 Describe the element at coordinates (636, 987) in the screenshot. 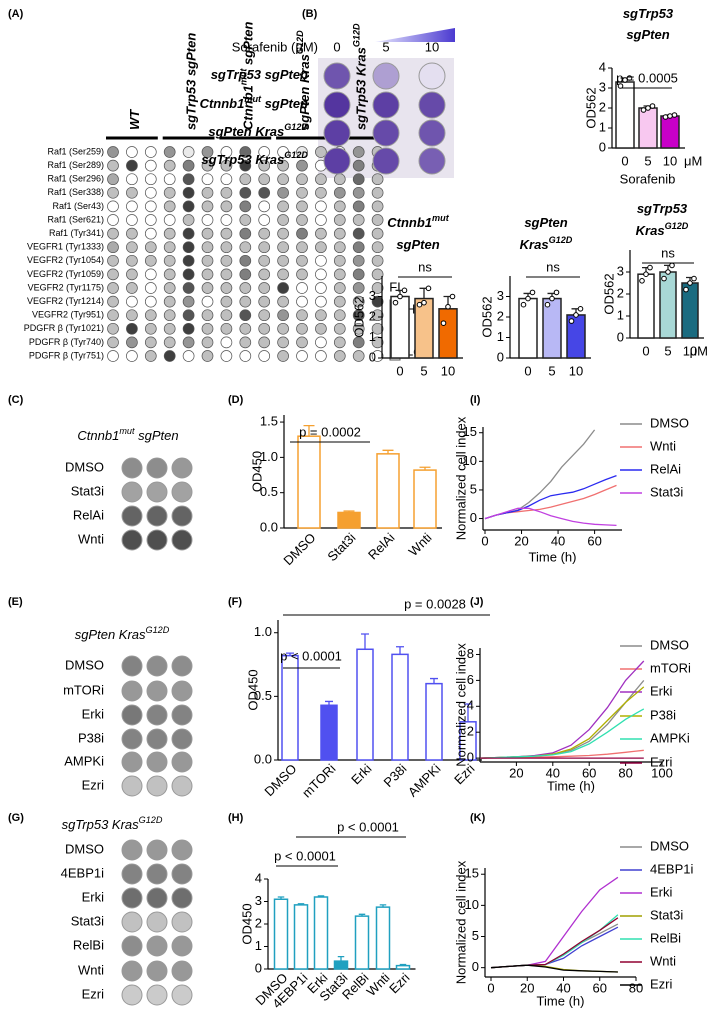

I see `x-tick-label: 80` at that location.